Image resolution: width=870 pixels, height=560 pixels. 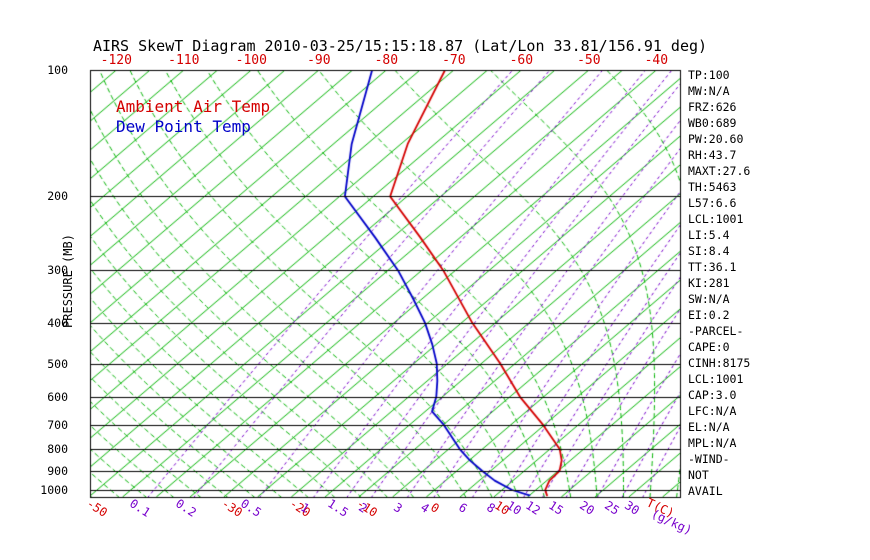 I want to click on pressure-tick-label: 600, so click(x=57, y=396).